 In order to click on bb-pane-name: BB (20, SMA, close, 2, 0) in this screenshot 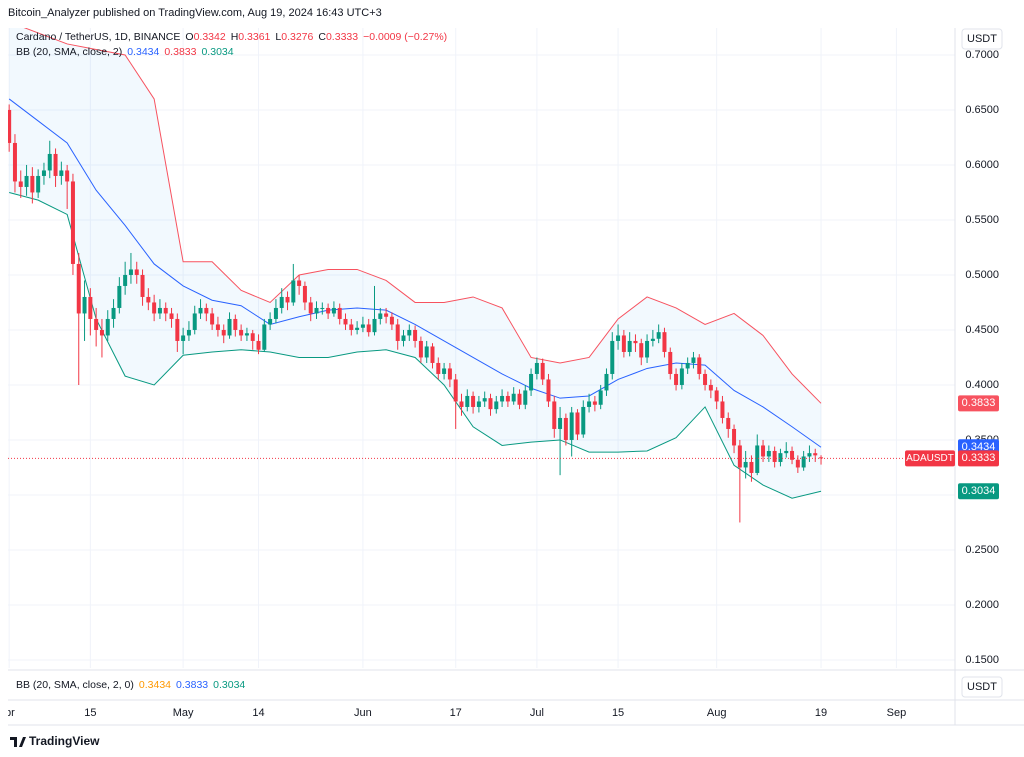, I will do `click(75, 685)`.